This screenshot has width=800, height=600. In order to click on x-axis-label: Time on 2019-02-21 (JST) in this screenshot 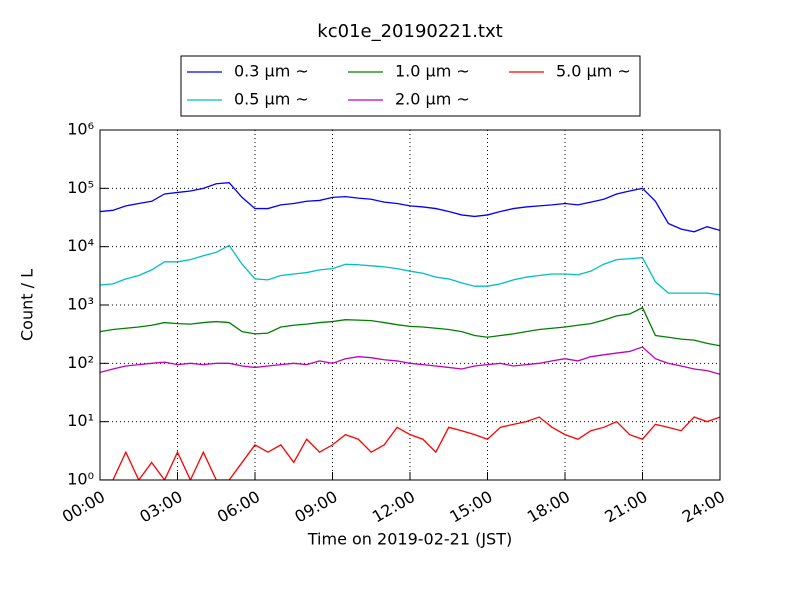, I will do `click(409, 539)`.